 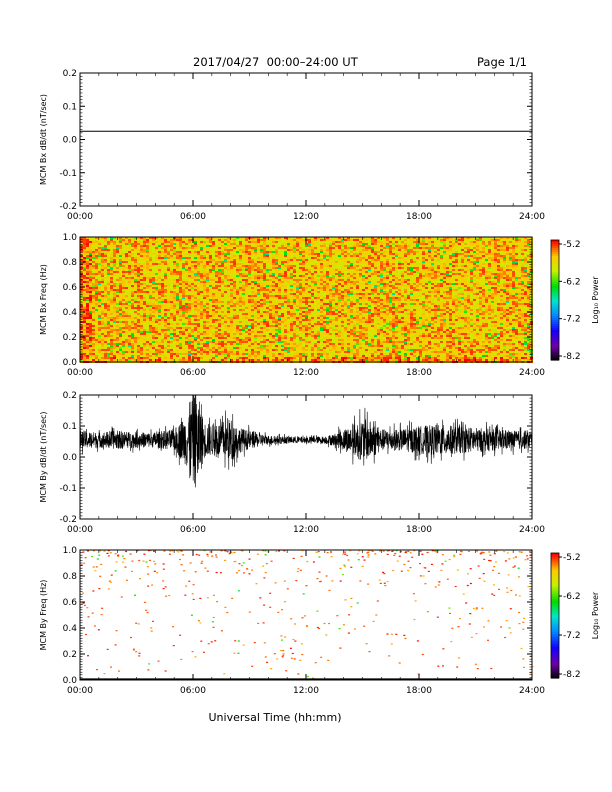 What do you see at coordinates (193, 691) in the screenshot?
I see `panel-4-xtick-label: 06:00` at bounding box center [193, 691].